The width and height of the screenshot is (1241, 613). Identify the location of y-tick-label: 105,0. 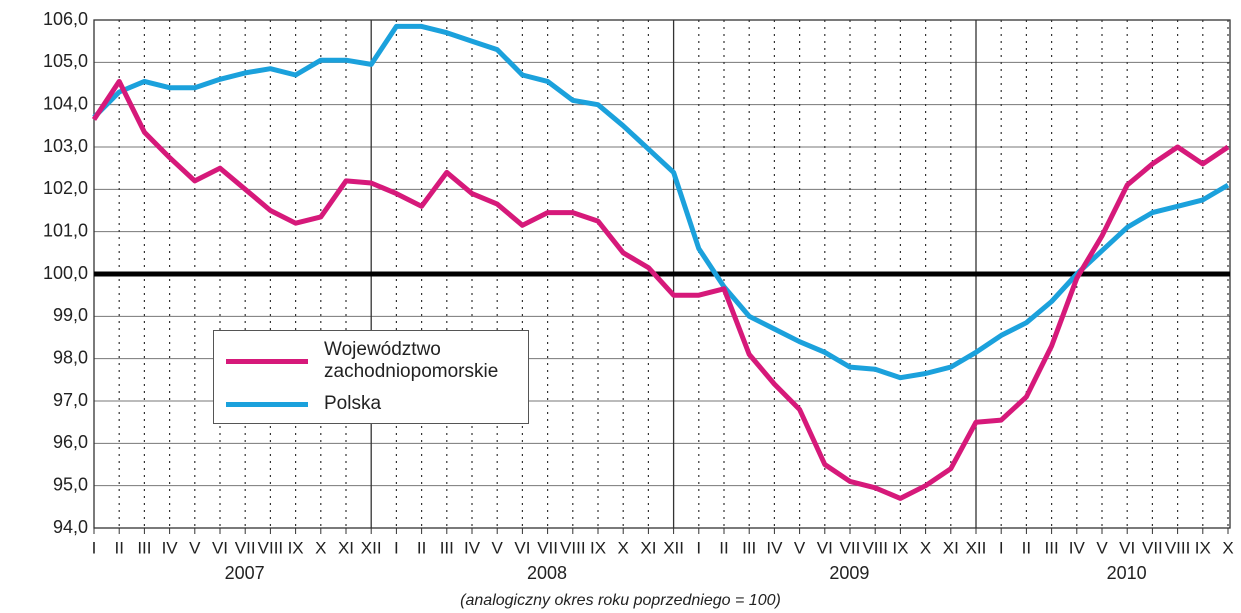
(65, 61).